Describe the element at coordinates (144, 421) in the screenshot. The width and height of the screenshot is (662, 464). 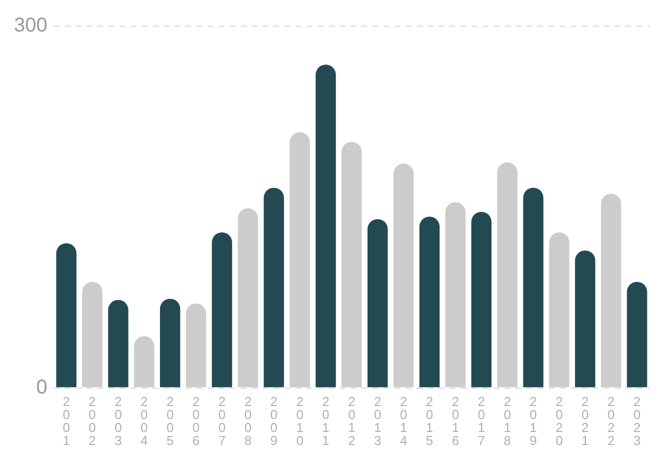
I see `x-tick-label: 2004` at that location.